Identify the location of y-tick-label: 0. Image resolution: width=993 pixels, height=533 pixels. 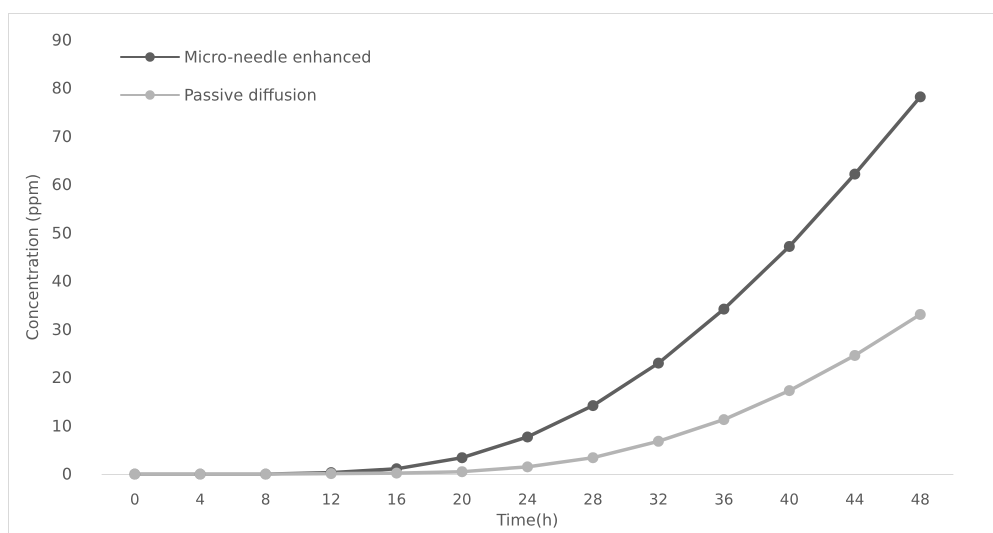
(67, 474).